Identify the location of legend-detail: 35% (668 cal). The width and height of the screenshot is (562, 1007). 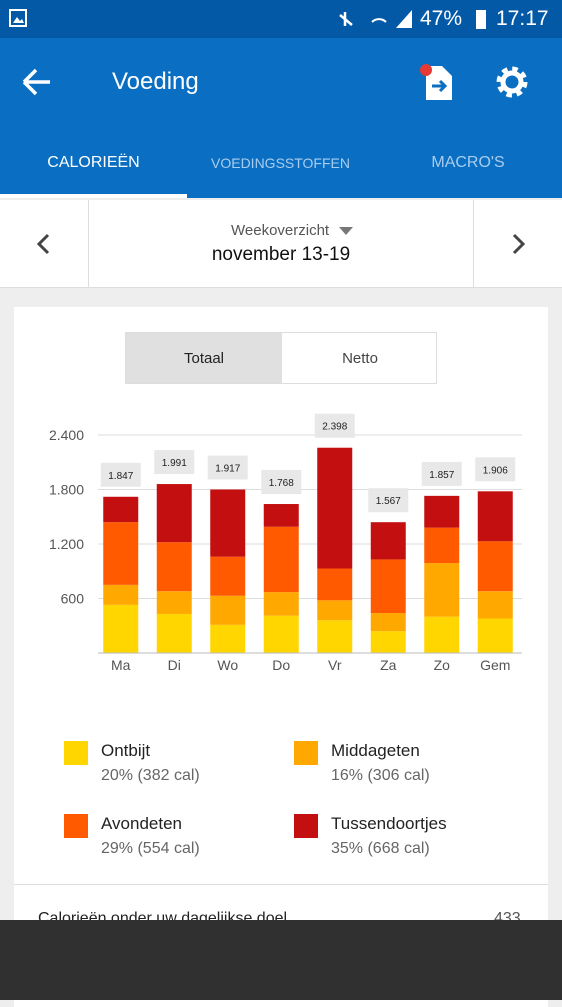
(380, 848).